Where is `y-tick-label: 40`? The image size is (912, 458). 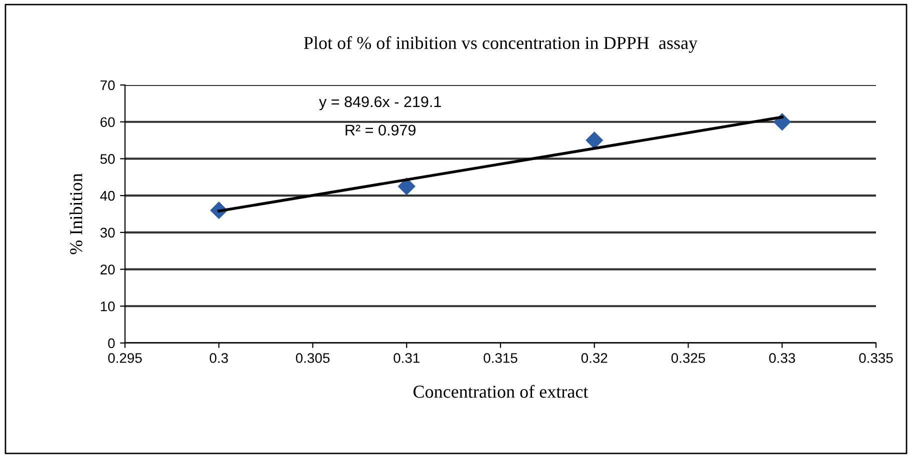 y-tick-label: 40 is located at coordinates (107, 195).